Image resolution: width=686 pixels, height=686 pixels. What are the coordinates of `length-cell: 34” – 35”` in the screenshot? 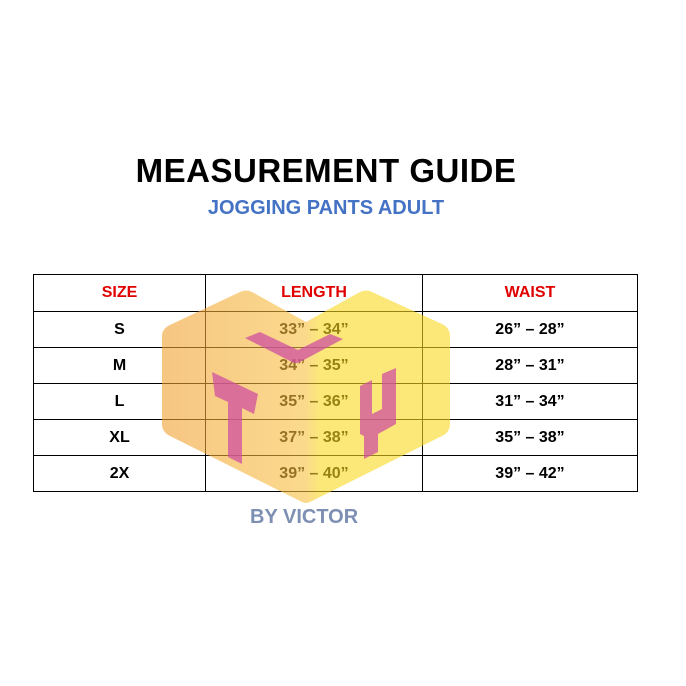 It's located at (314, 365).